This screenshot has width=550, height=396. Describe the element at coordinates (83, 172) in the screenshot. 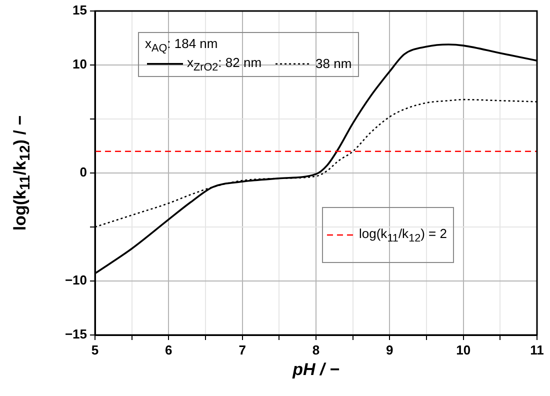

I see `y-tick-label: 0` at that location.